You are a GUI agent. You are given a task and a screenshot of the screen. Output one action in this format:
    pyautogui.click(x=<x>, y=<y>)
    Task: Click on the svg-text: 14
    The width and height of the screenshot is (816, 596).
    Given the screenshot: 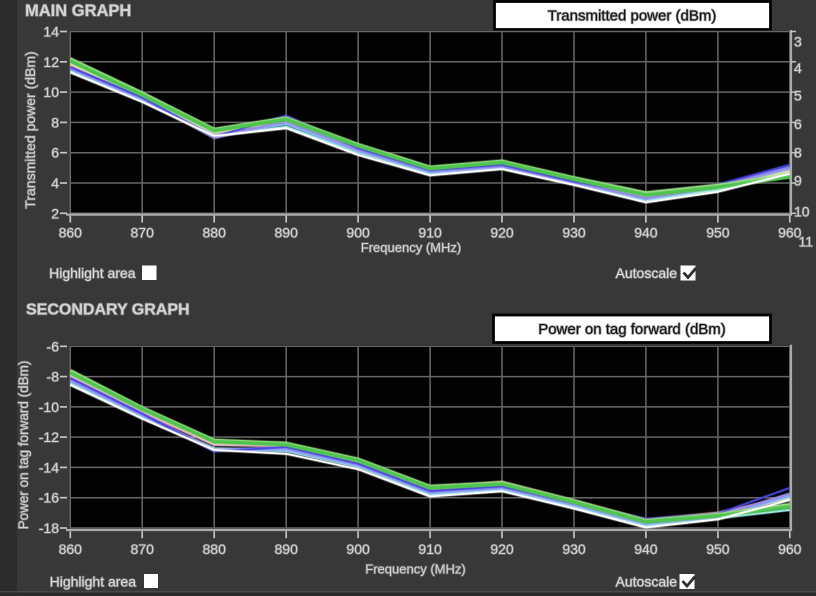 What is the action you would take?
    pyautogui.click(x=51, y=32)
    